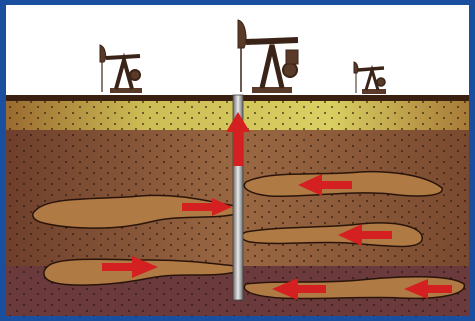 The width and height of the screenshot is (475, 321). Describe the element at coordinates (120, 68) in the screenshot. I see `pumpjack-left` at that location.